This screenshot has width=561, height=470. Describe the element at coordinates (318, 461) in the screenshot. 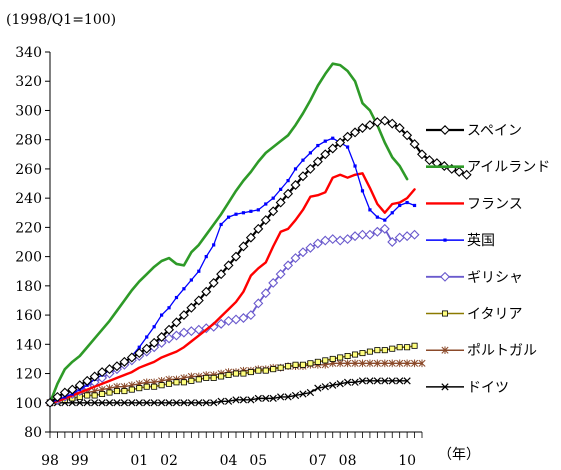

I see `x-tick-label: 07` at that location.